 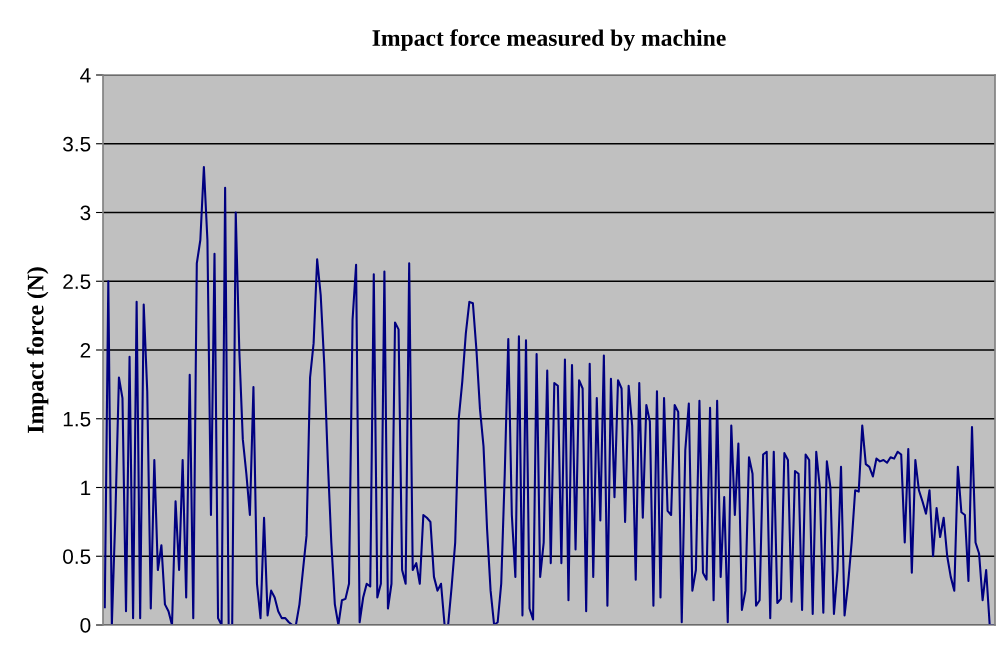 What do you see at coordinates (85, 625) in the screenshot?
I see `y-tick-label: 0` at bounding box center [85, 625].